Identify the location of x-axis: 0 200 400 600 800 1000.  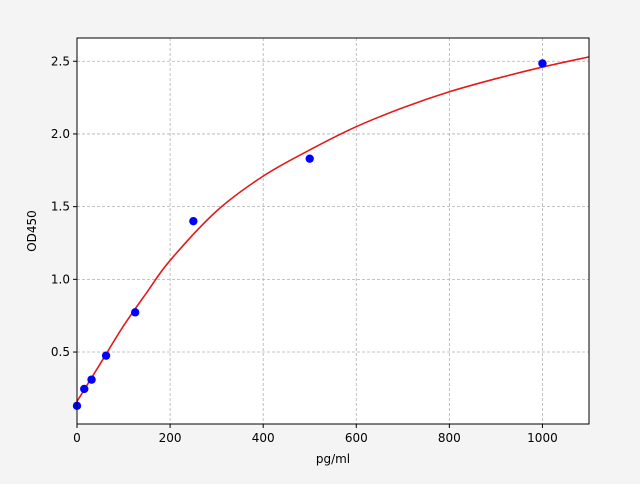
(315, 434).